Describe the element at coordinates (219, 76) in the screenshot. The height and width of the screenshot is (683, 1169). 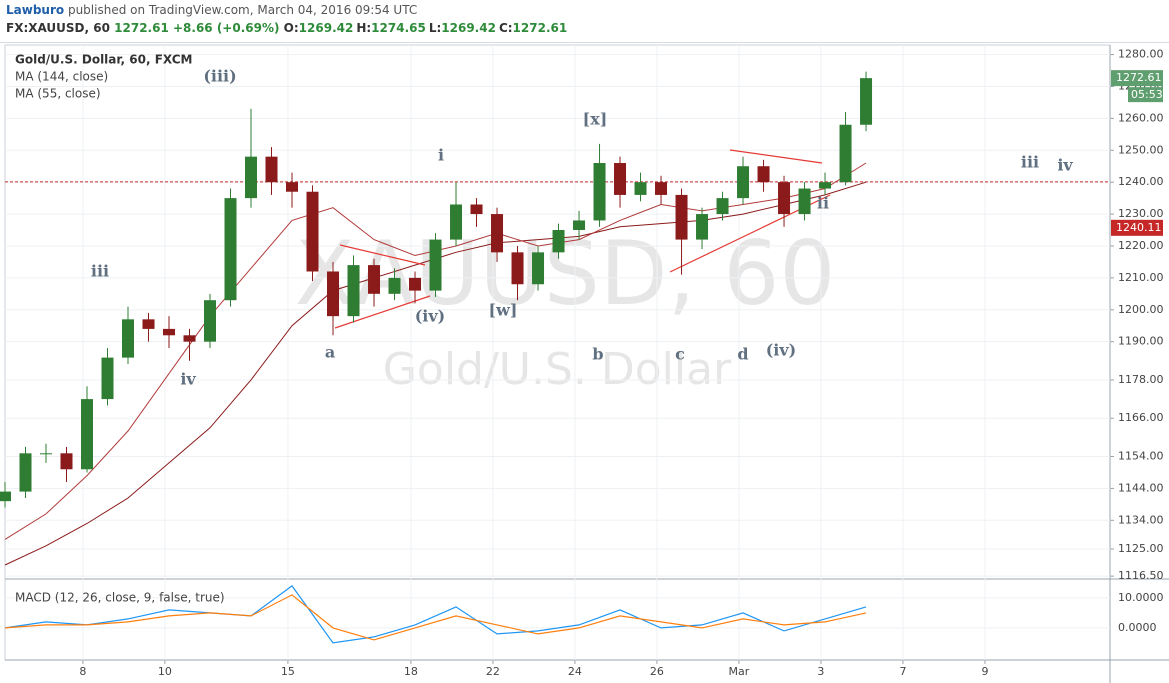
I see `wave-label: (iii)` at that location.